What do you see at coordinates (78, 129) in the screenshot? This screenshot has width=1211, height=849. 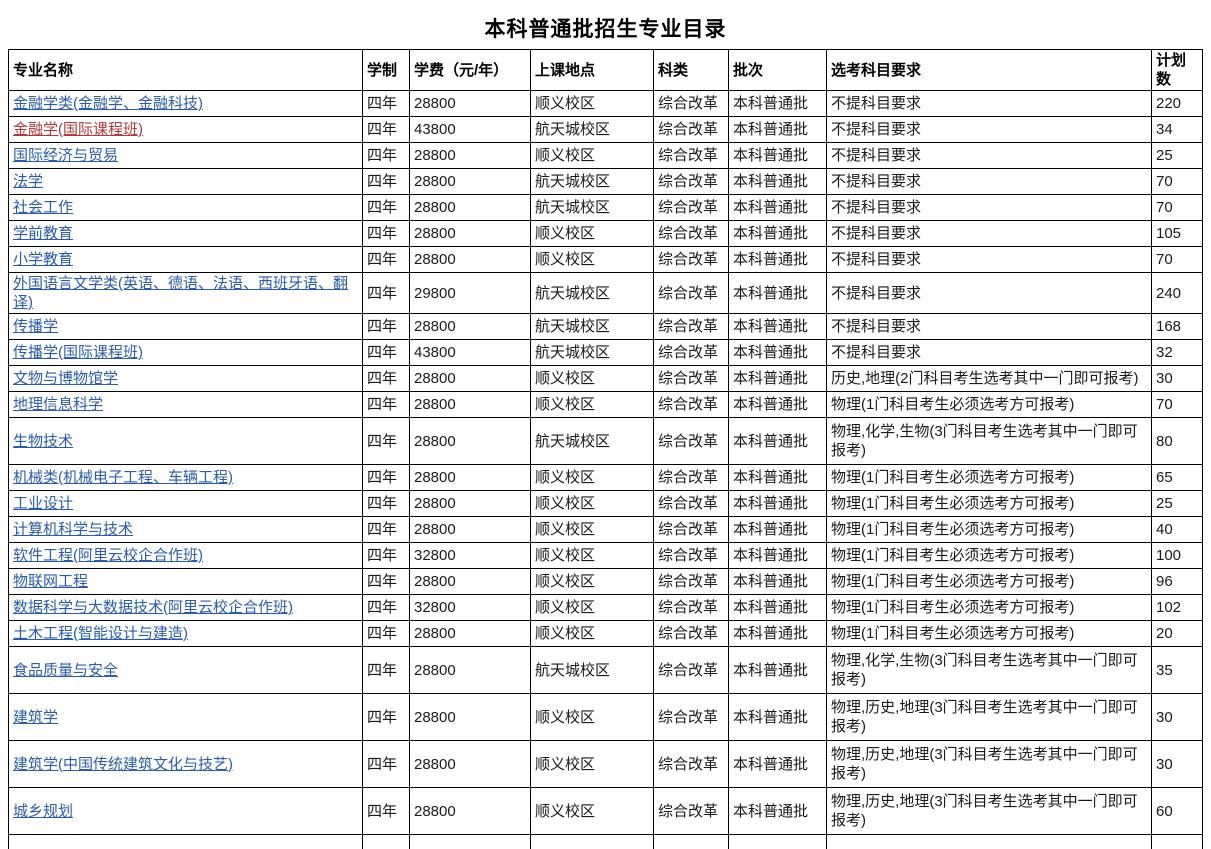 I see `major-link: 金融学(国际课程班)` at bounding box center [78, 129].